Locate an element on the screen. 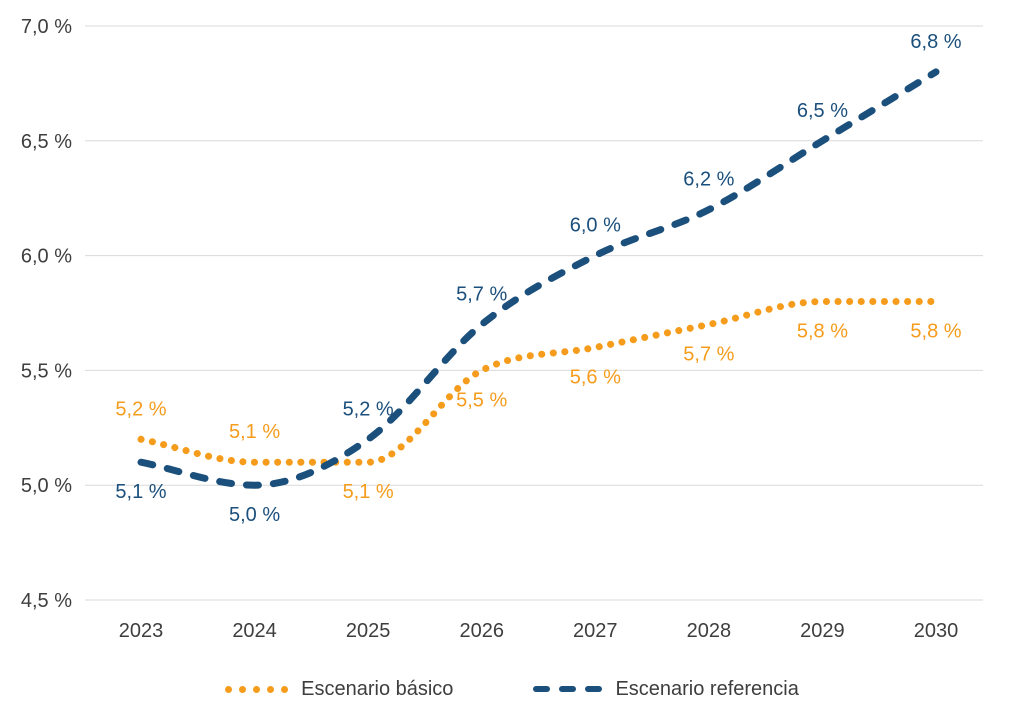  data-label: 5,5 % is located at coordinates (481, 400).